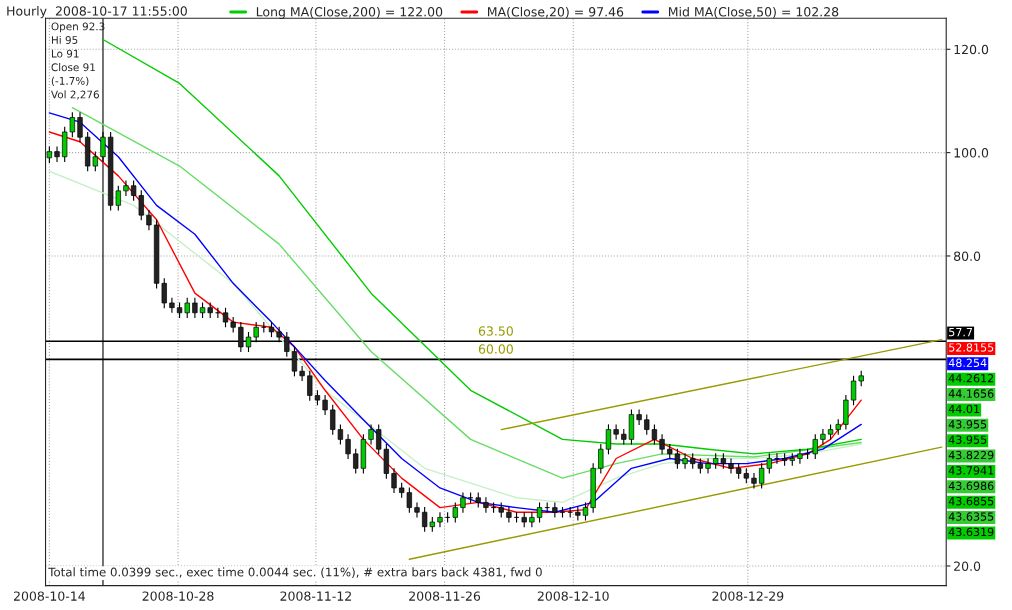 This screenshot has height=610, width=1012. I want to click on text: 43.6319, so click(971, 532).